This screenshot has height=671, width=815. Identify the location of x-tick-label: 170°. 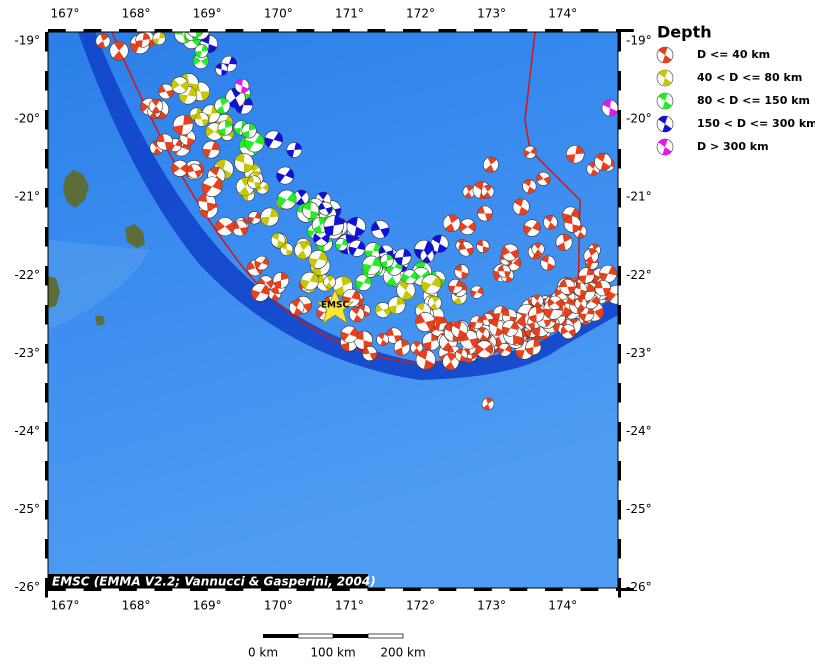
(278, 606).